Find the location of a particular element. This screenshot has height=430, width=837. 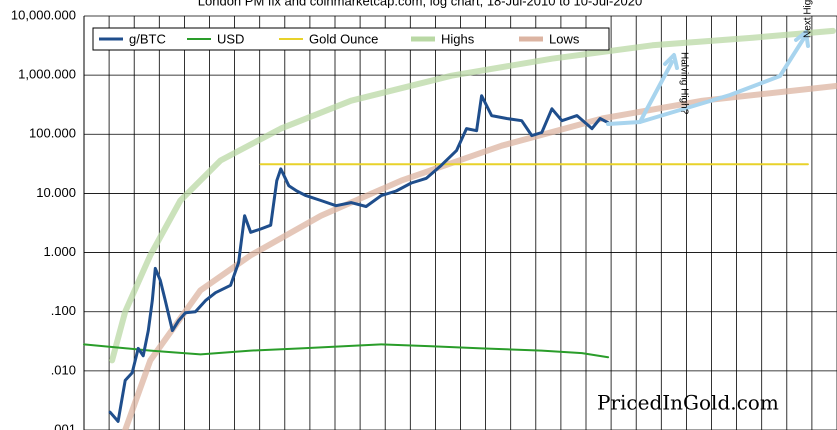

legend-box is located at coordinates (351, 39).